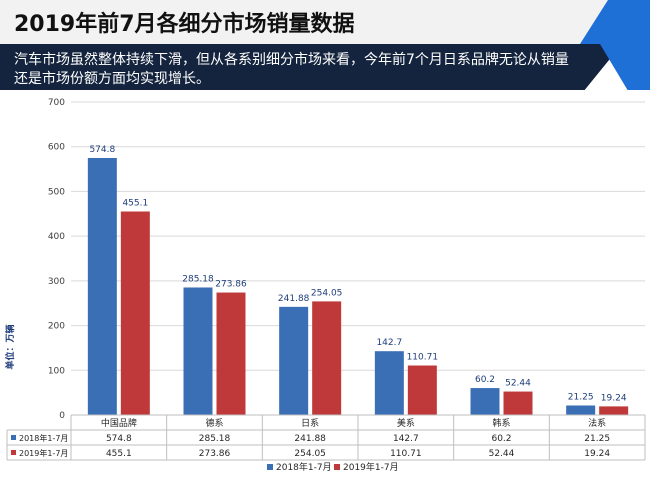  What do you see at coordinates (333, 467) in the screenshot?
I see `chart-legend: 2018年1-7月 2019年1-7月` at bounding box center [333, 467].